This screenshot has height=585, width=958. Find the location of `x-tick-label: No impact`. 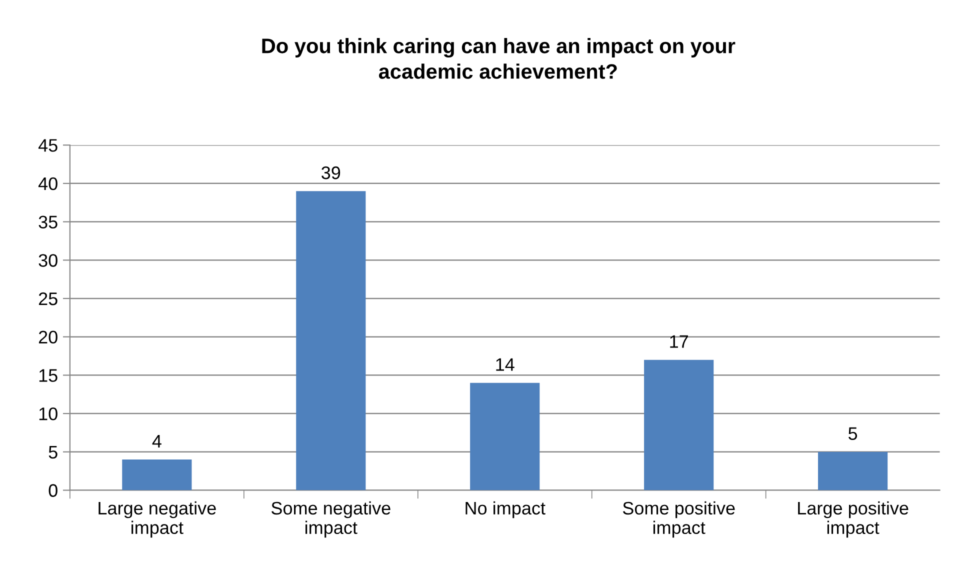

x-tick-label: No impact is located at coordinates (506, 509).